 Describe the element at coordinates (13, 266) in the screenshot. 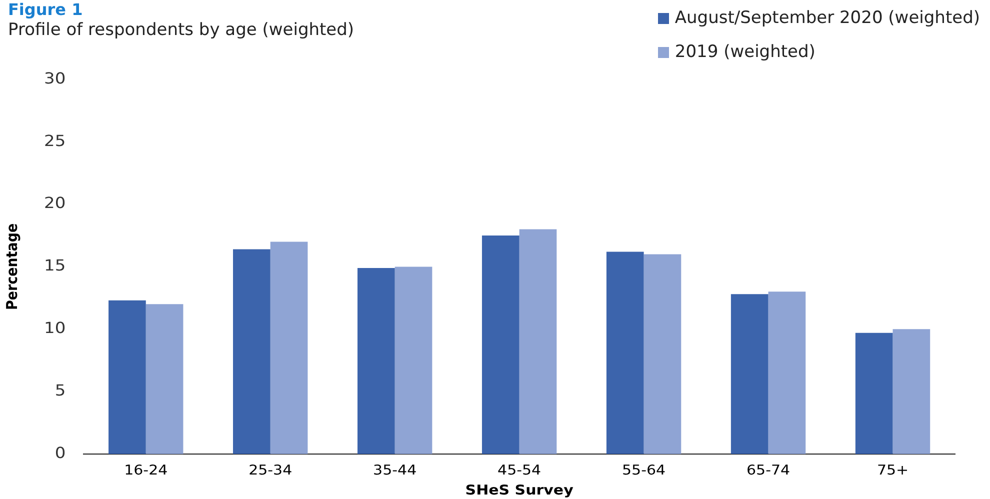

I see `y-axis-title: Percentage` at that location.